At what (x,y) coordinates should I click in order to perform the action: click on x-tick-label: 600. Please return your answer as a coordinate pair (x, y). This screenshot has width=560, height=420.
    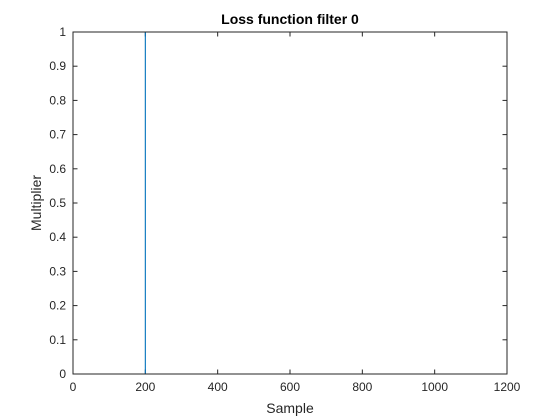
    Looking at the image, I should click on (290, 387).